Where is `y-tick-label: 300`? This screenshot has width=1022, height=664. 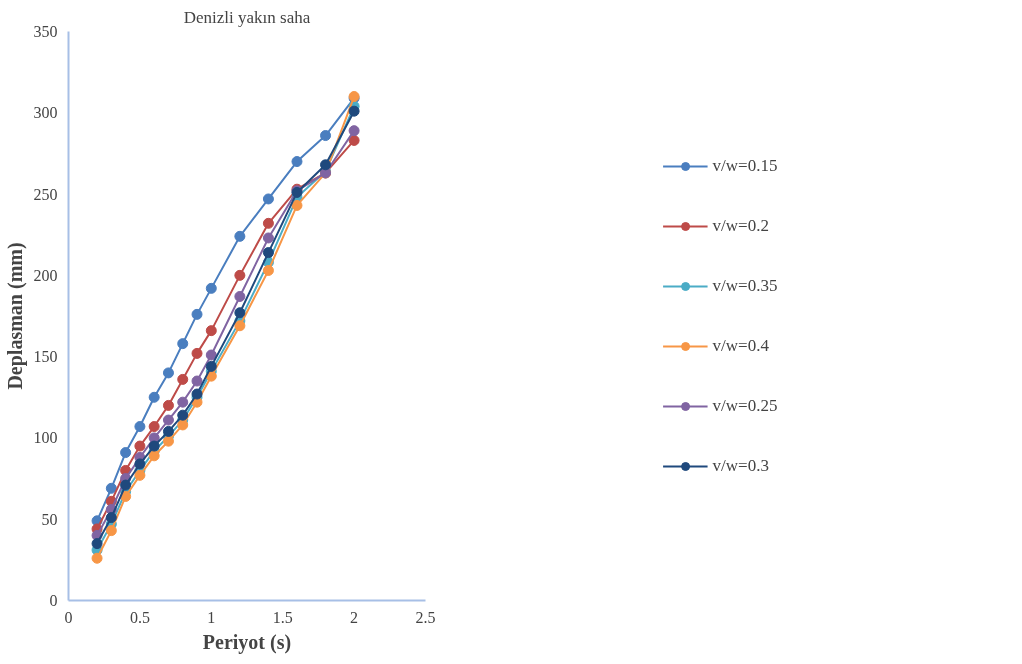 y-tick-label: 300 is located at coordinates (45, 113).